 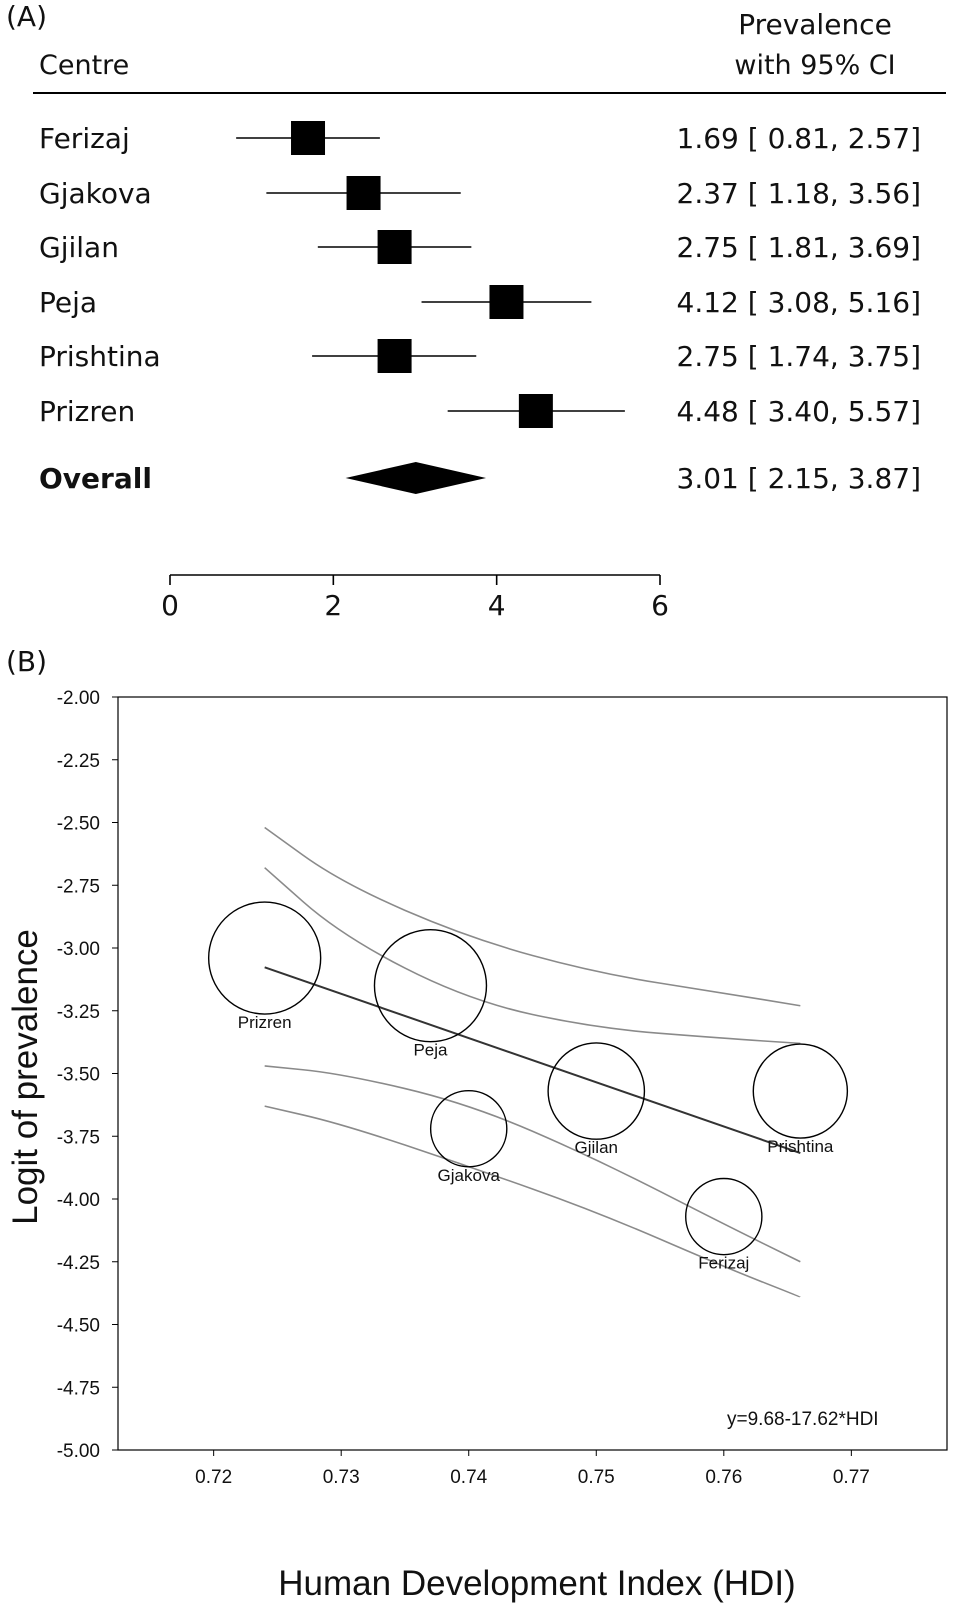 I want to click on bubble-label-gjakova: Gjakova, so click(x=469, y=1175).